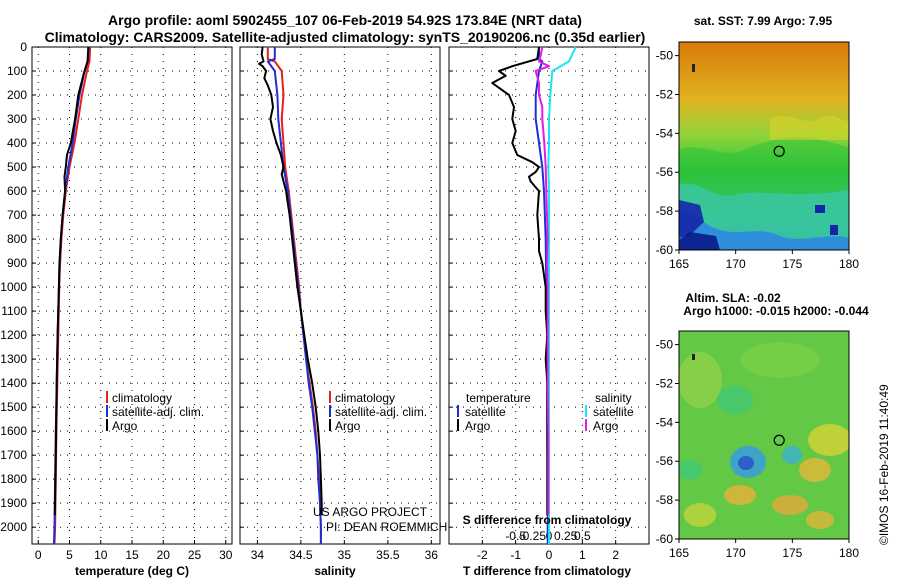  I want to click on depth-tick-label: 1200, so click(13, 335).